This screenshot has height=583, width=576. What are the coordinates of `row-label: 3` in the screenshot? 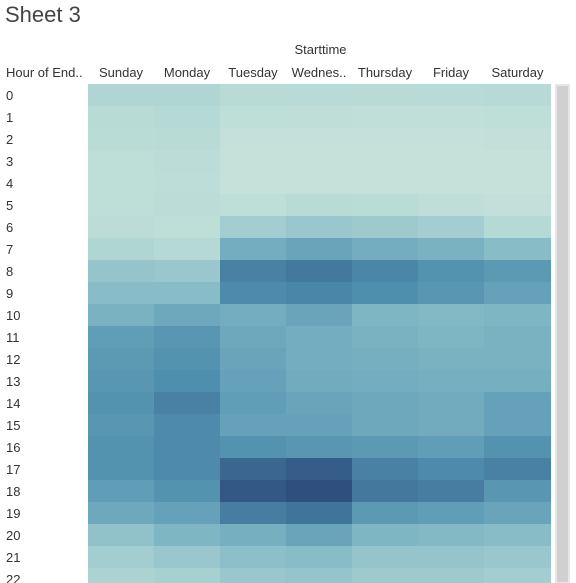 It's located at (9, 161).